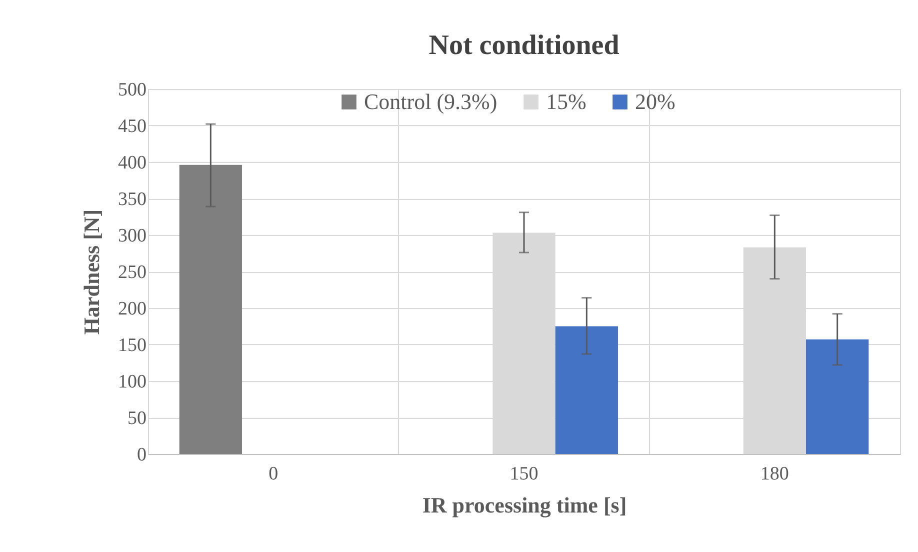 This screenshot has width=918, height=552. I want to click on legend-label: 15%, so click(566, 101).